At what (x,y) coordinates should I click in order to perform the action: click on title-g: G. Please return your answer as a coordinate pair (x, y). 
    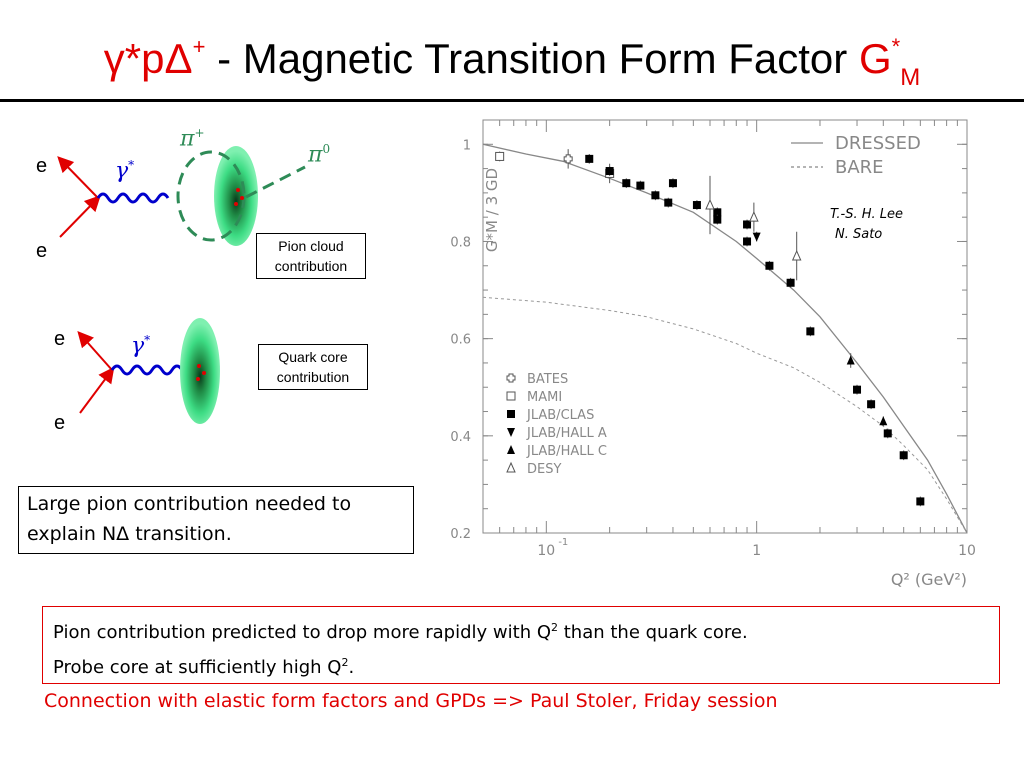
    Looking at the image, I should click on (875, 58).